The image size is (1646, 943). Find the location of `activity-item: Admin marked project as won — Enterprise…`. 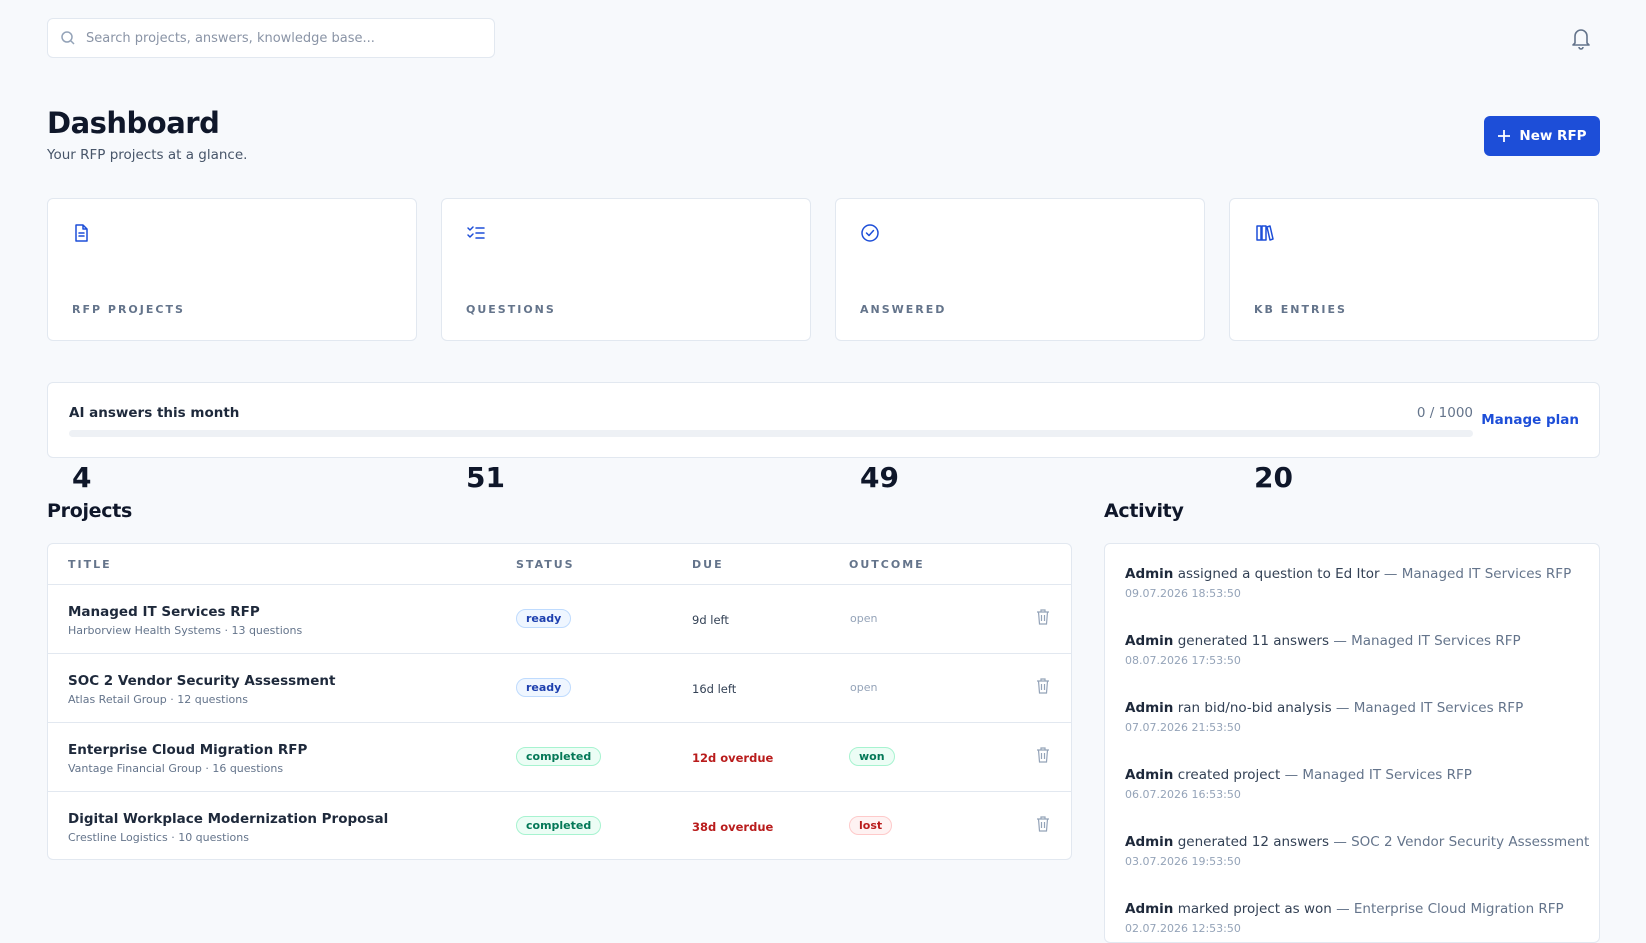

activity-item: Admin marked project as won — Enterprise… is located at coordinates (1344, 918).